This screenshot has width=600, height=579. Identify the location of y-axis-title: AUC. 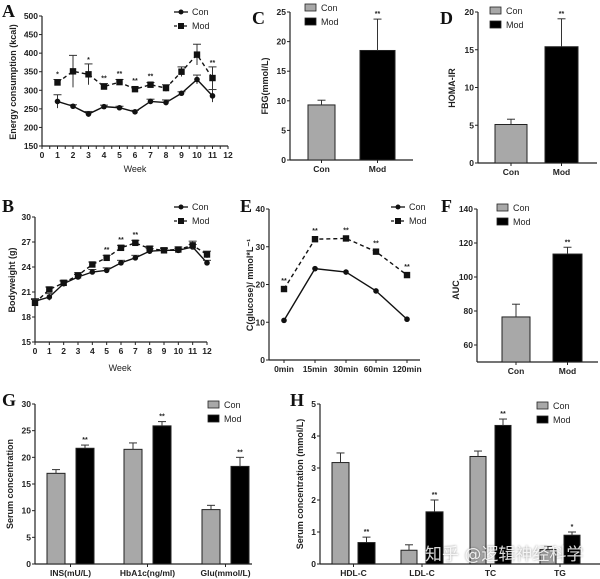
(456, 290).